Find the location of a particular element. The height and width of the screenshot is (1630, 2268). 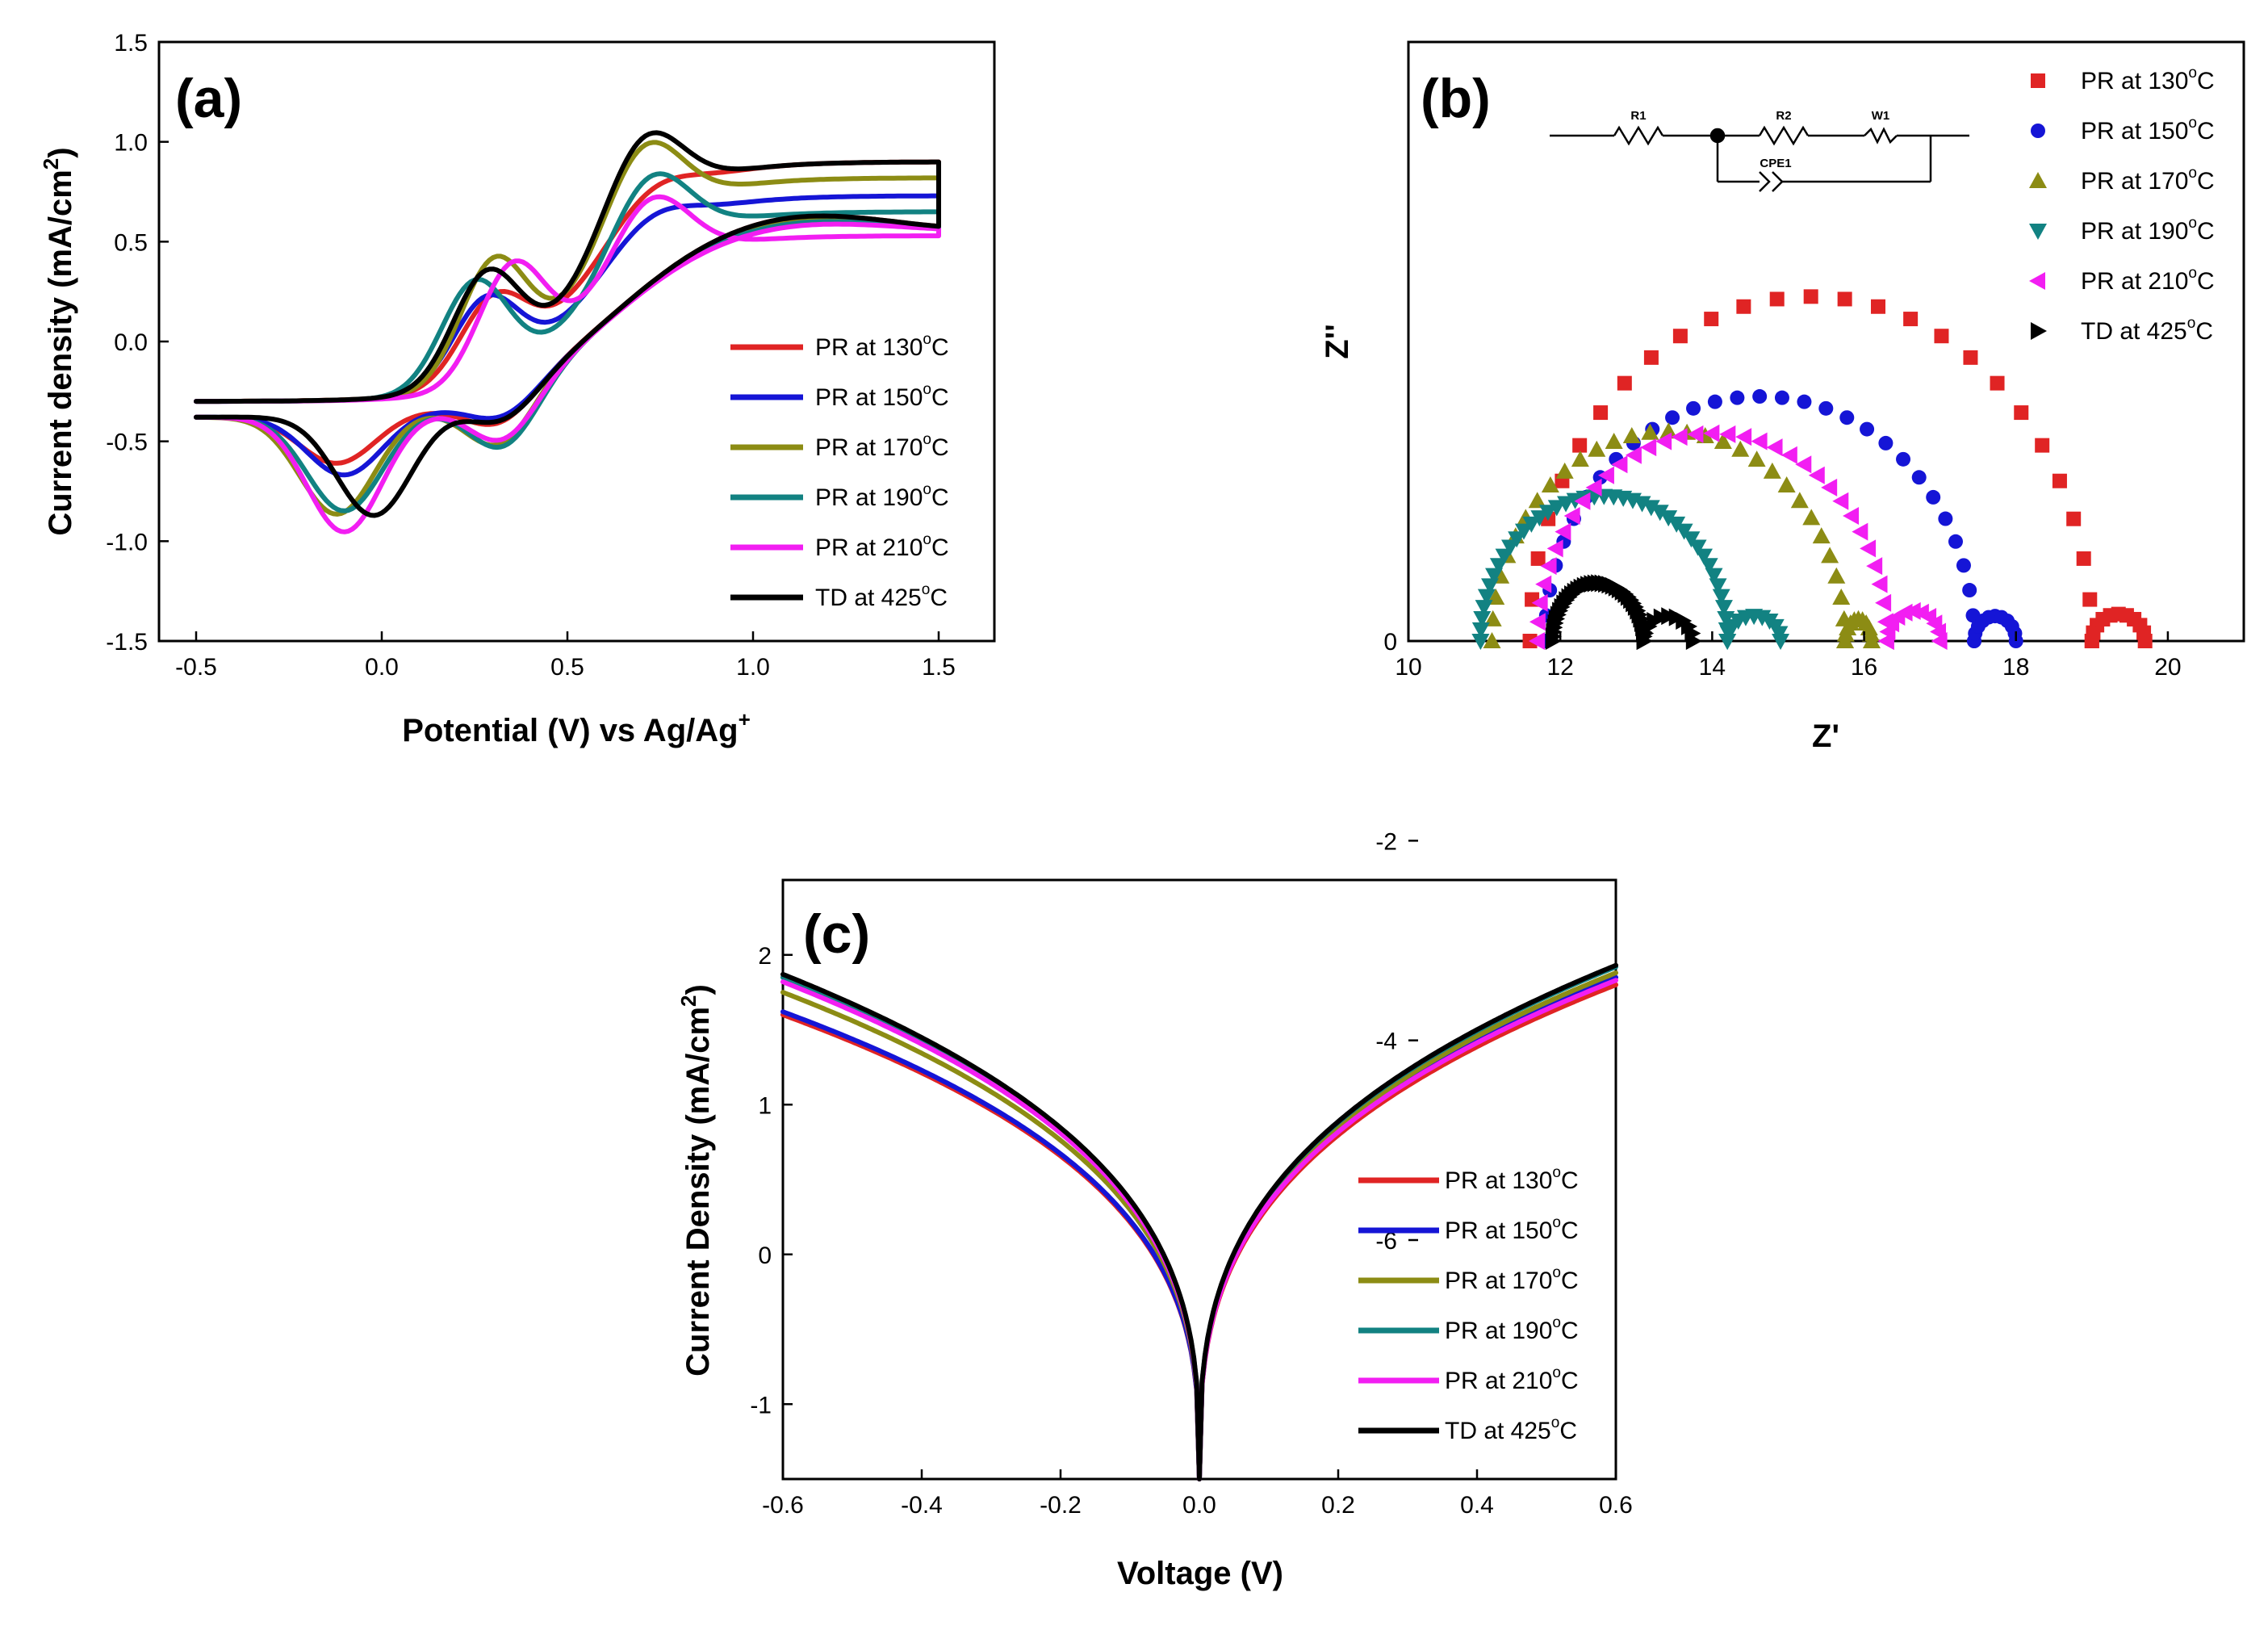

panel-b-ytick-label: 0 is located at coordinates (1390, 642).